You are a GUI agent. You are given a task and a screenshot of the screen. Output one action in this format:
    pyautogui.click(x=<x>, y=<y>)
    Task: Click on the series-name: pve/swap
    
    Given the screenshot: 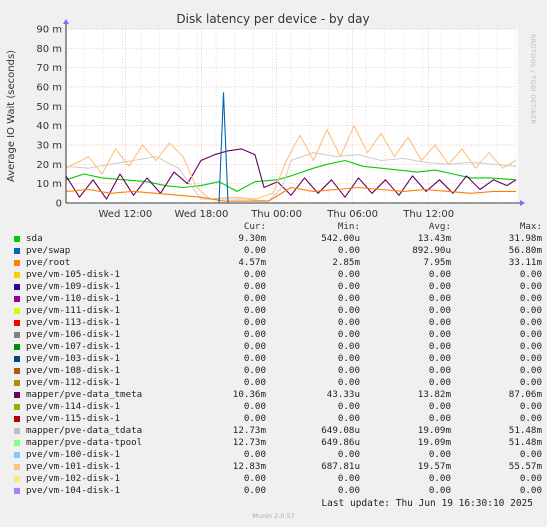 What is the action you would take?
    pyautogui.click(x=48, y=250)
    